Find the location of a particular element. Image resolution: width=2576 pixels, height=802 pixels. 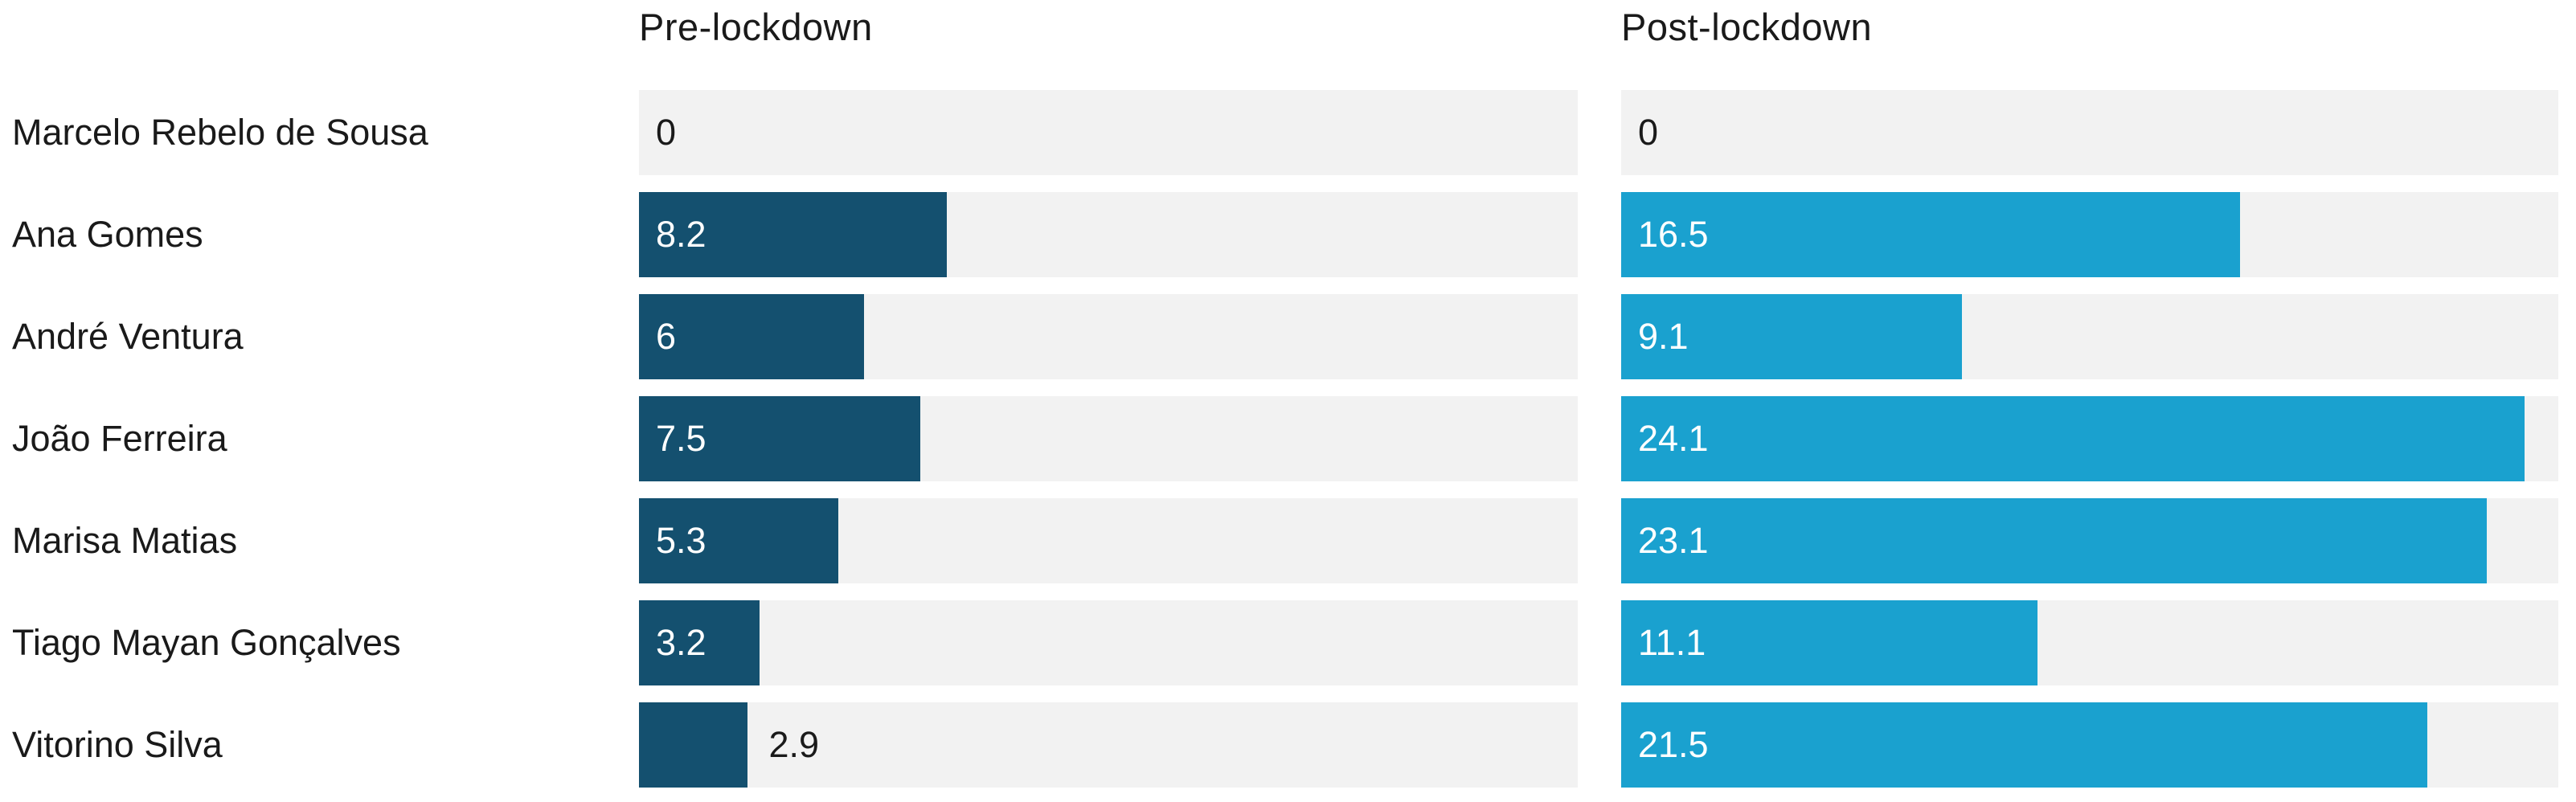

post-lockdown-track: 11.1 is located at coordinates (2089, 642).